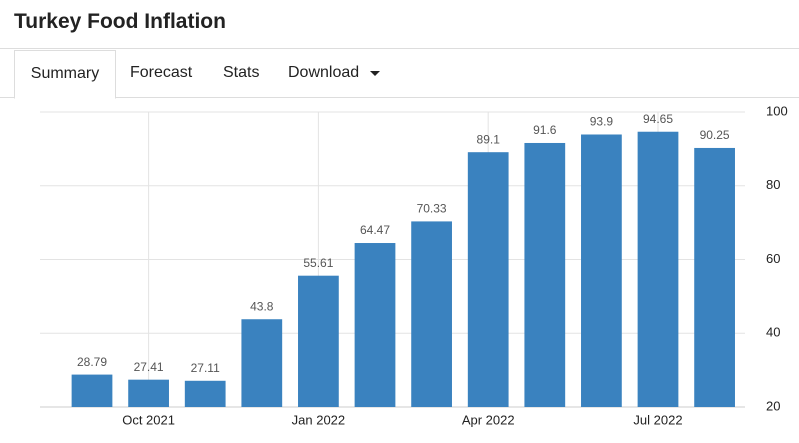 The image size is (799, 443). What do you see at coordinates (148, 419) in the screenshot?
I see `x-tick-label: Oct 2021` at bounding box center [148, 419].